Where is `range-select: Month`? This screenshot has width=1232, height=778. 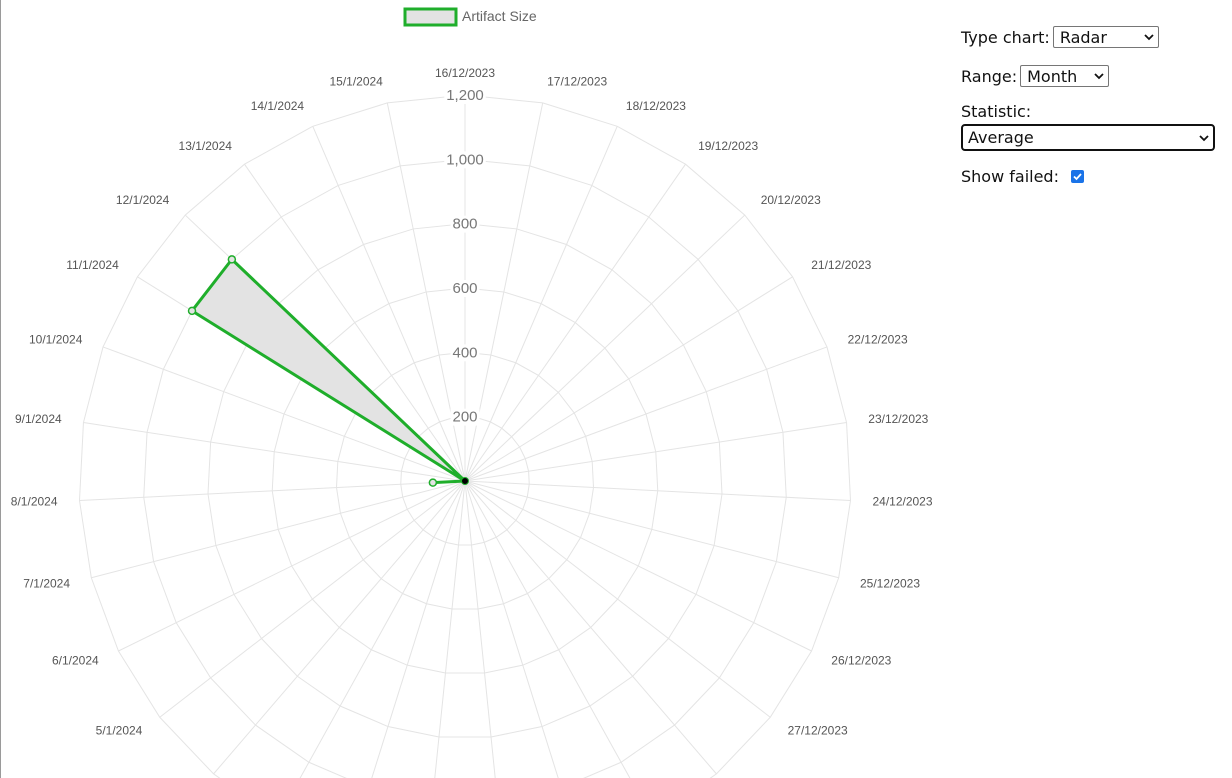
range-select: Month is located at coordinates (1065, 76).